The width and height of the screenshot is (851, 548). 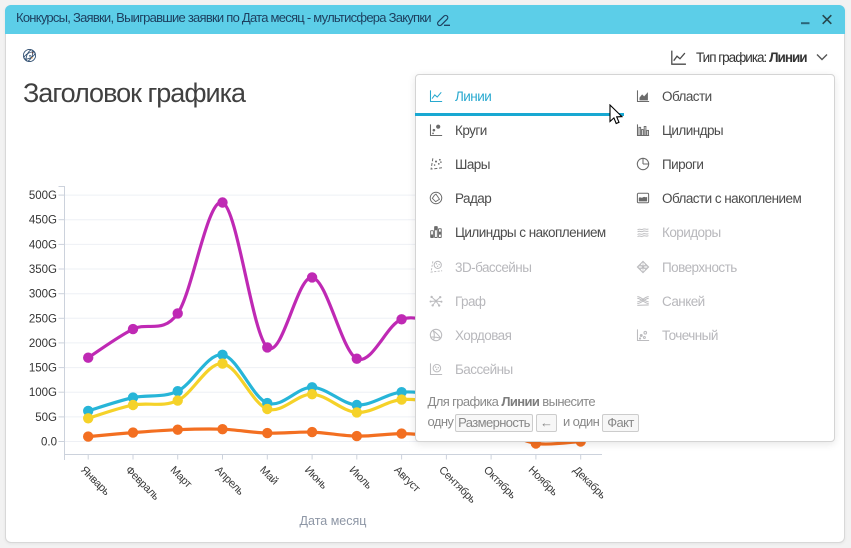 What do you see at coordinates (49, 443) in the screenshot?
I see `svg-text: 0.0` at bounding box center [49, 443].